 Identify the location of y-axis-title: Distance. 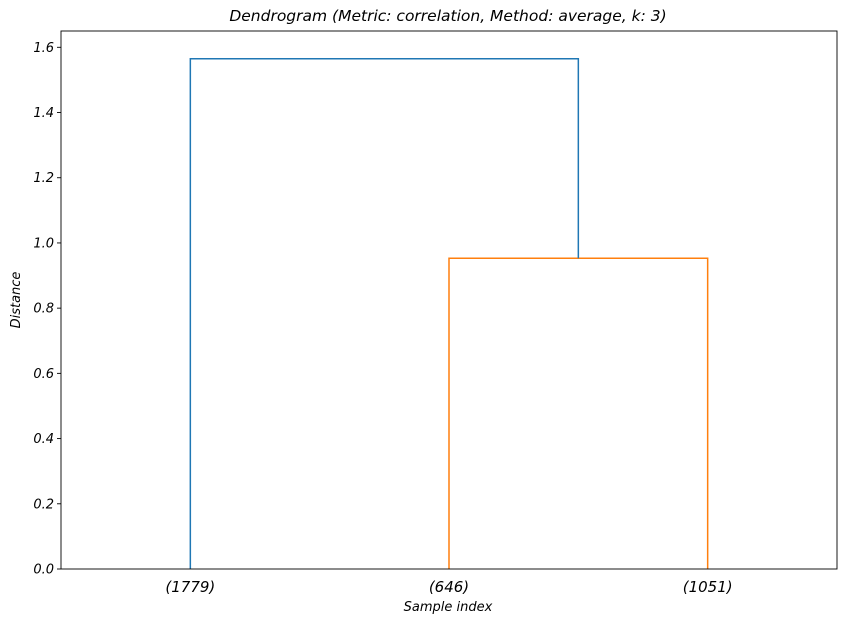
(16, 300).